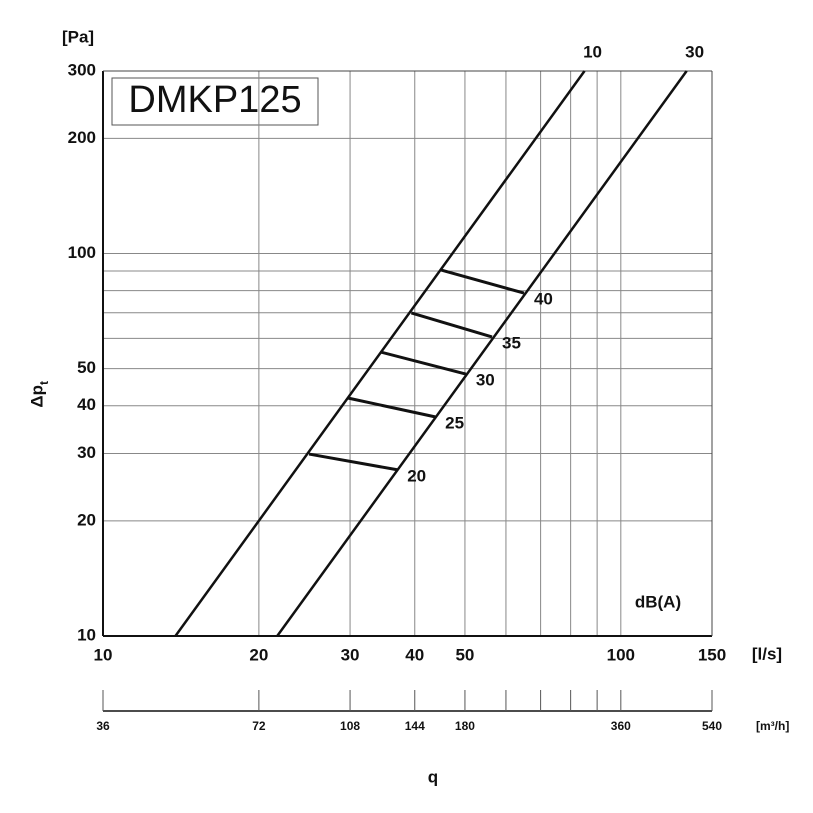  I want to click on x-tick-label: 40, so click(414, 654).